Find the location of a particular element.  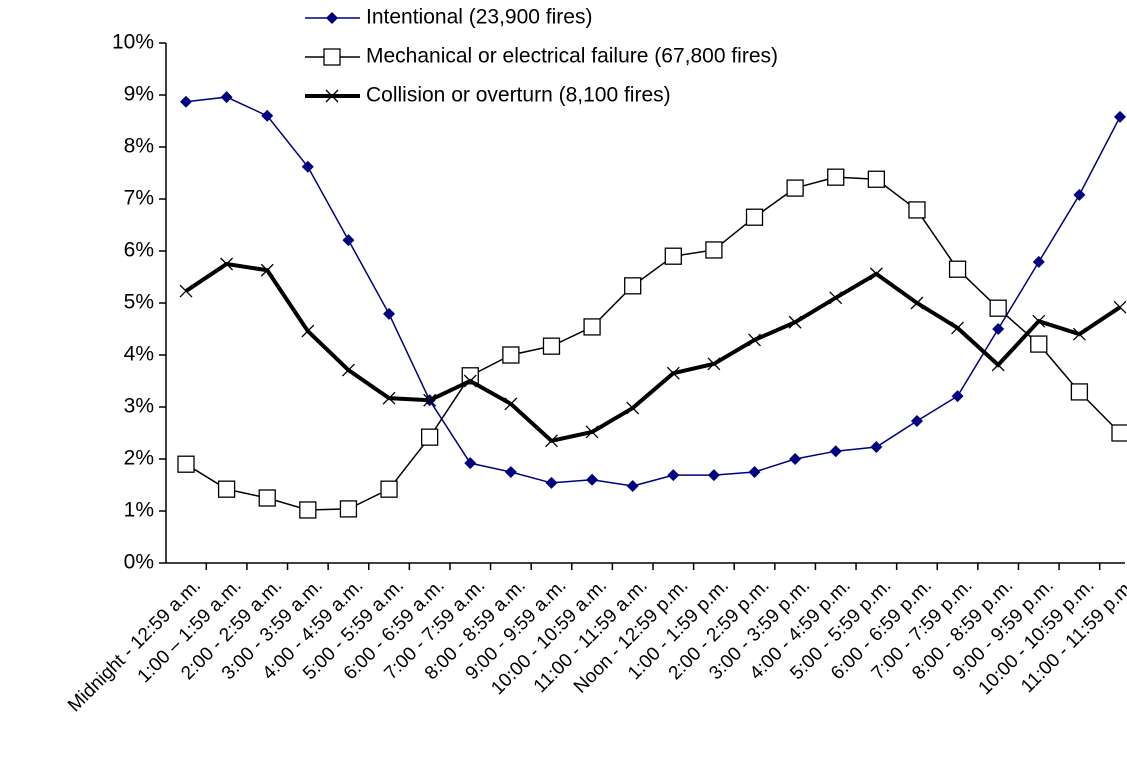

y-tick-label: 8% is located at coordinates (139, 146).